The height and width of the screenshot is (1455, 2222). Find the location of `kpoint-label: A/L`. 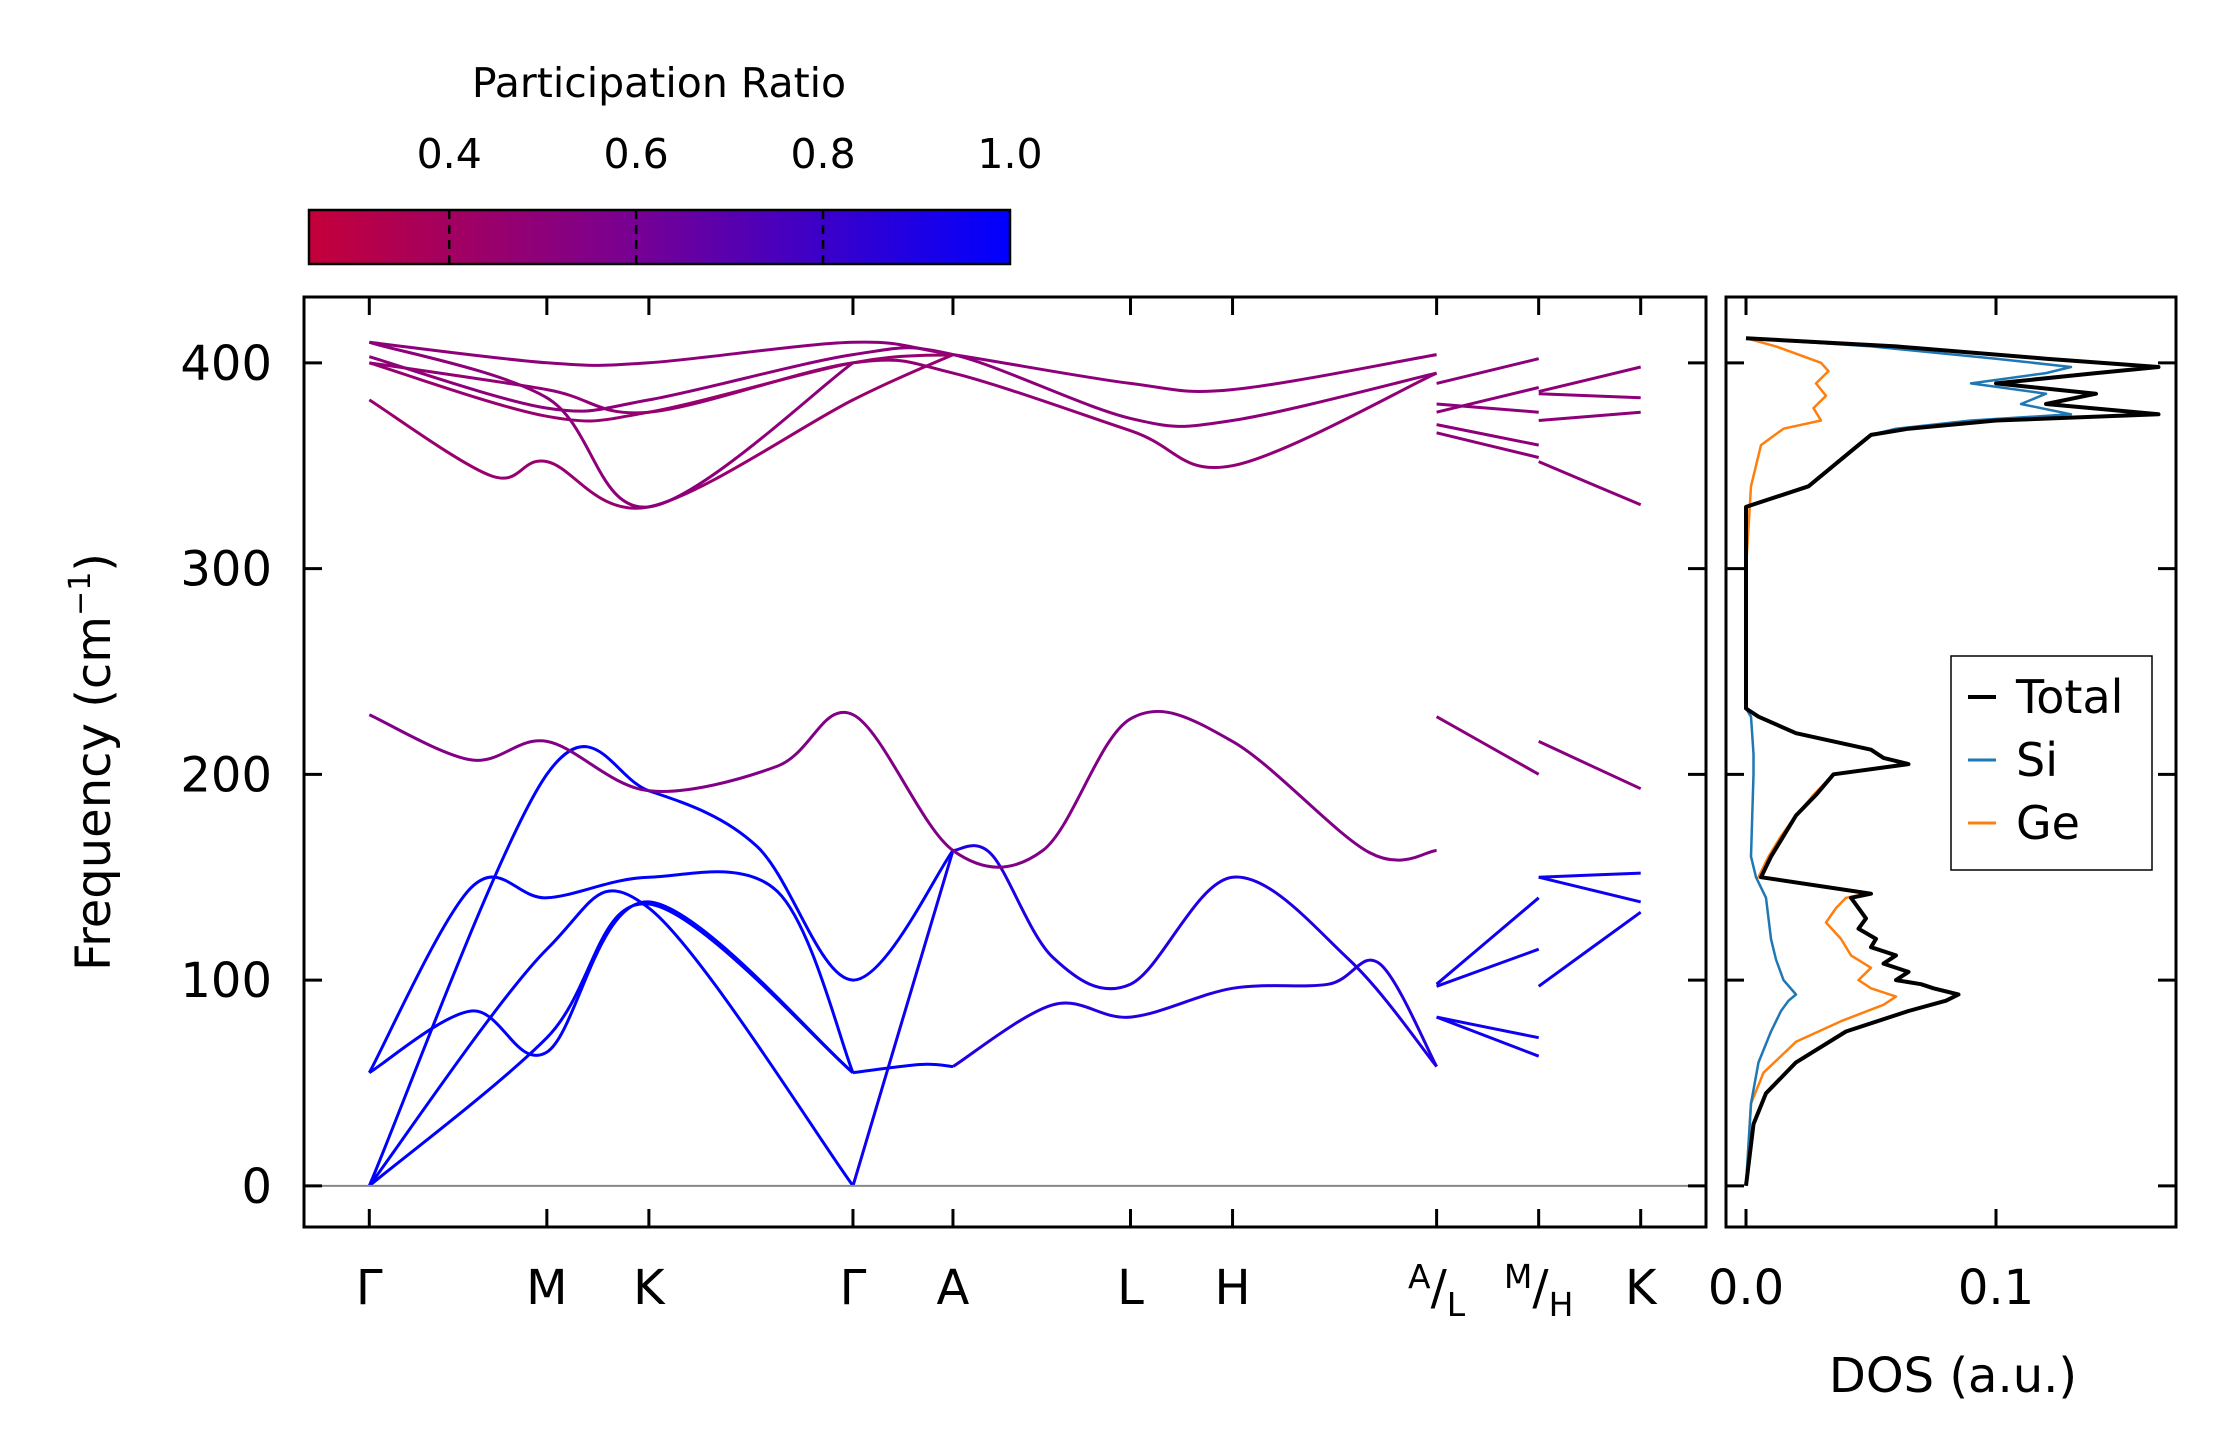

kpoint-label: A/L is located at coordinates (1437, 1290).